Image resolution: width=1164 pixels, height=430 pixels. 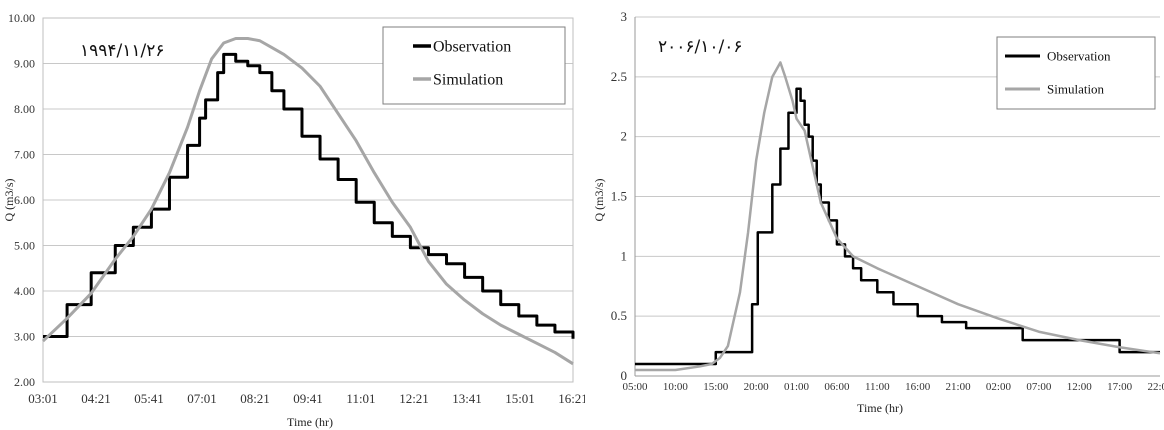 What do you see at coordinates (959, 387) in the screenshot?
I see `x-tick-label: 21:00` at bounding box center [959, 387].